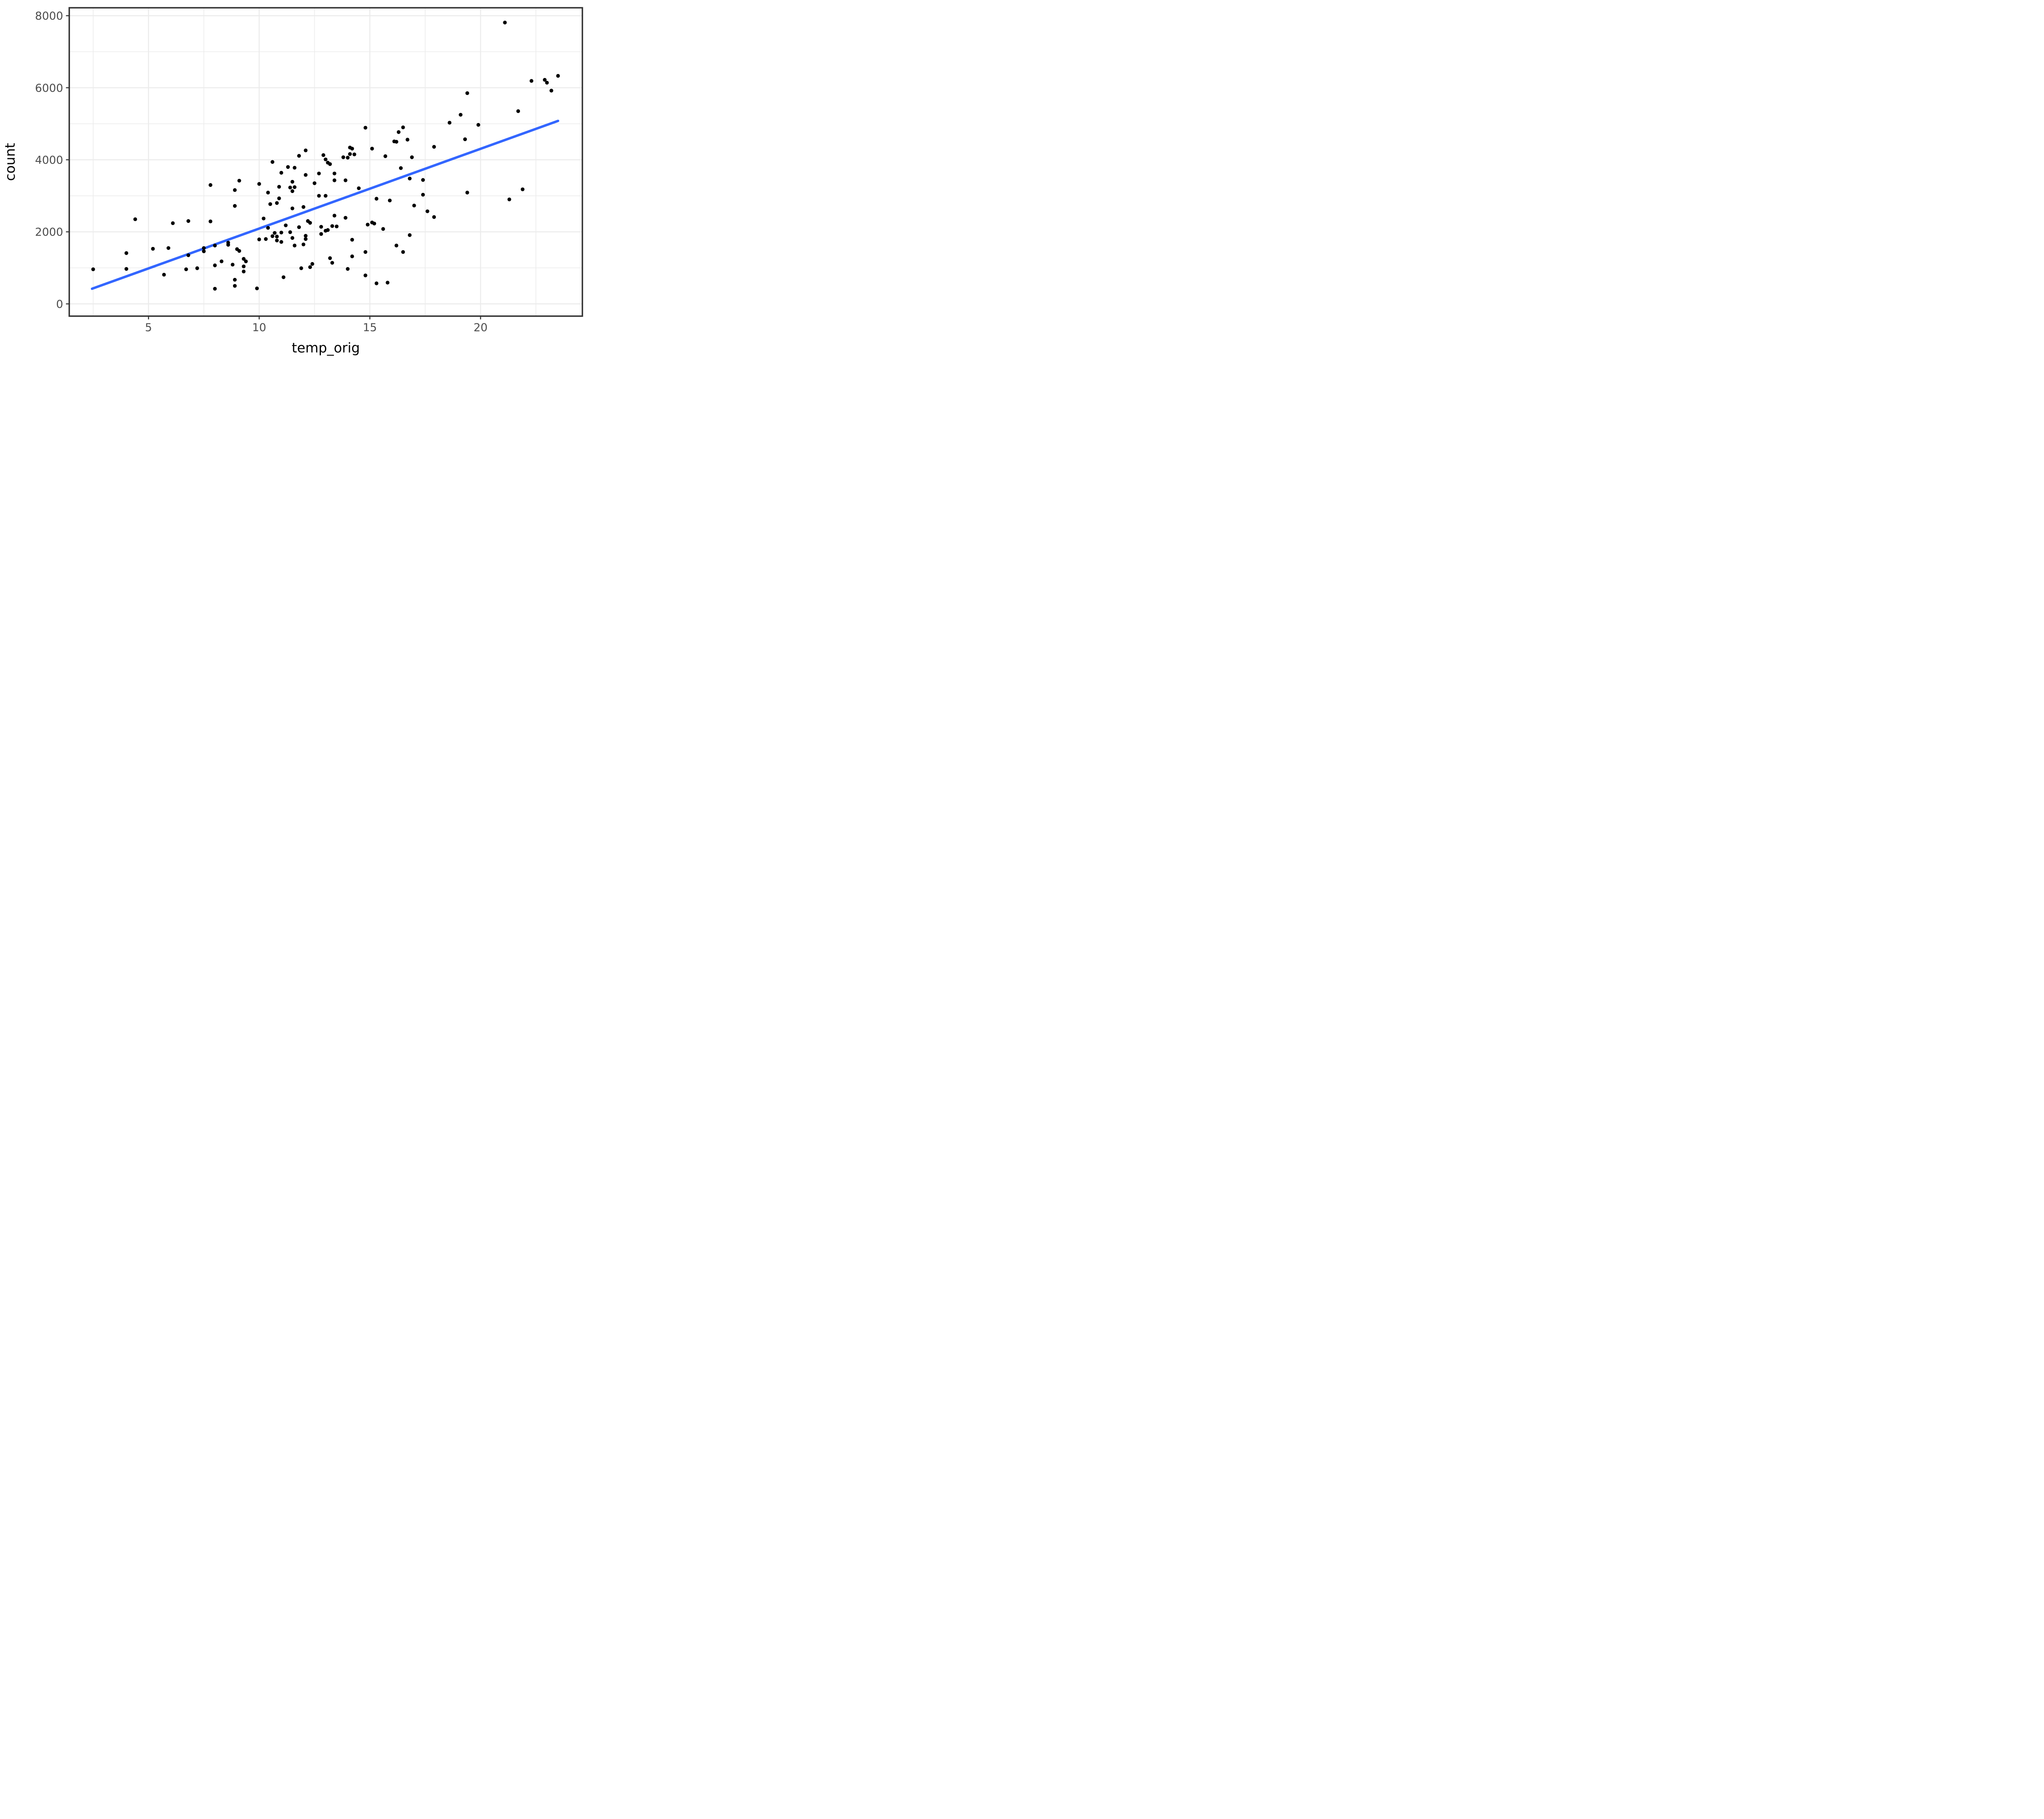 The image size is (2044, 1819). I want to click on x-tick-label: 15, so click(370, 327).